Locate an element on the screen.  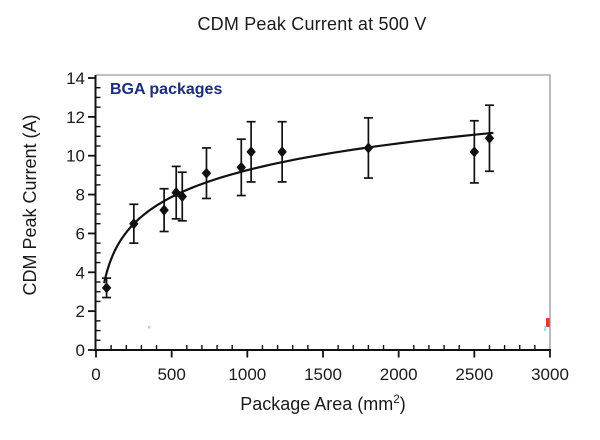
y-axis-tick-label: 2 is located at coordinates (80, 311).